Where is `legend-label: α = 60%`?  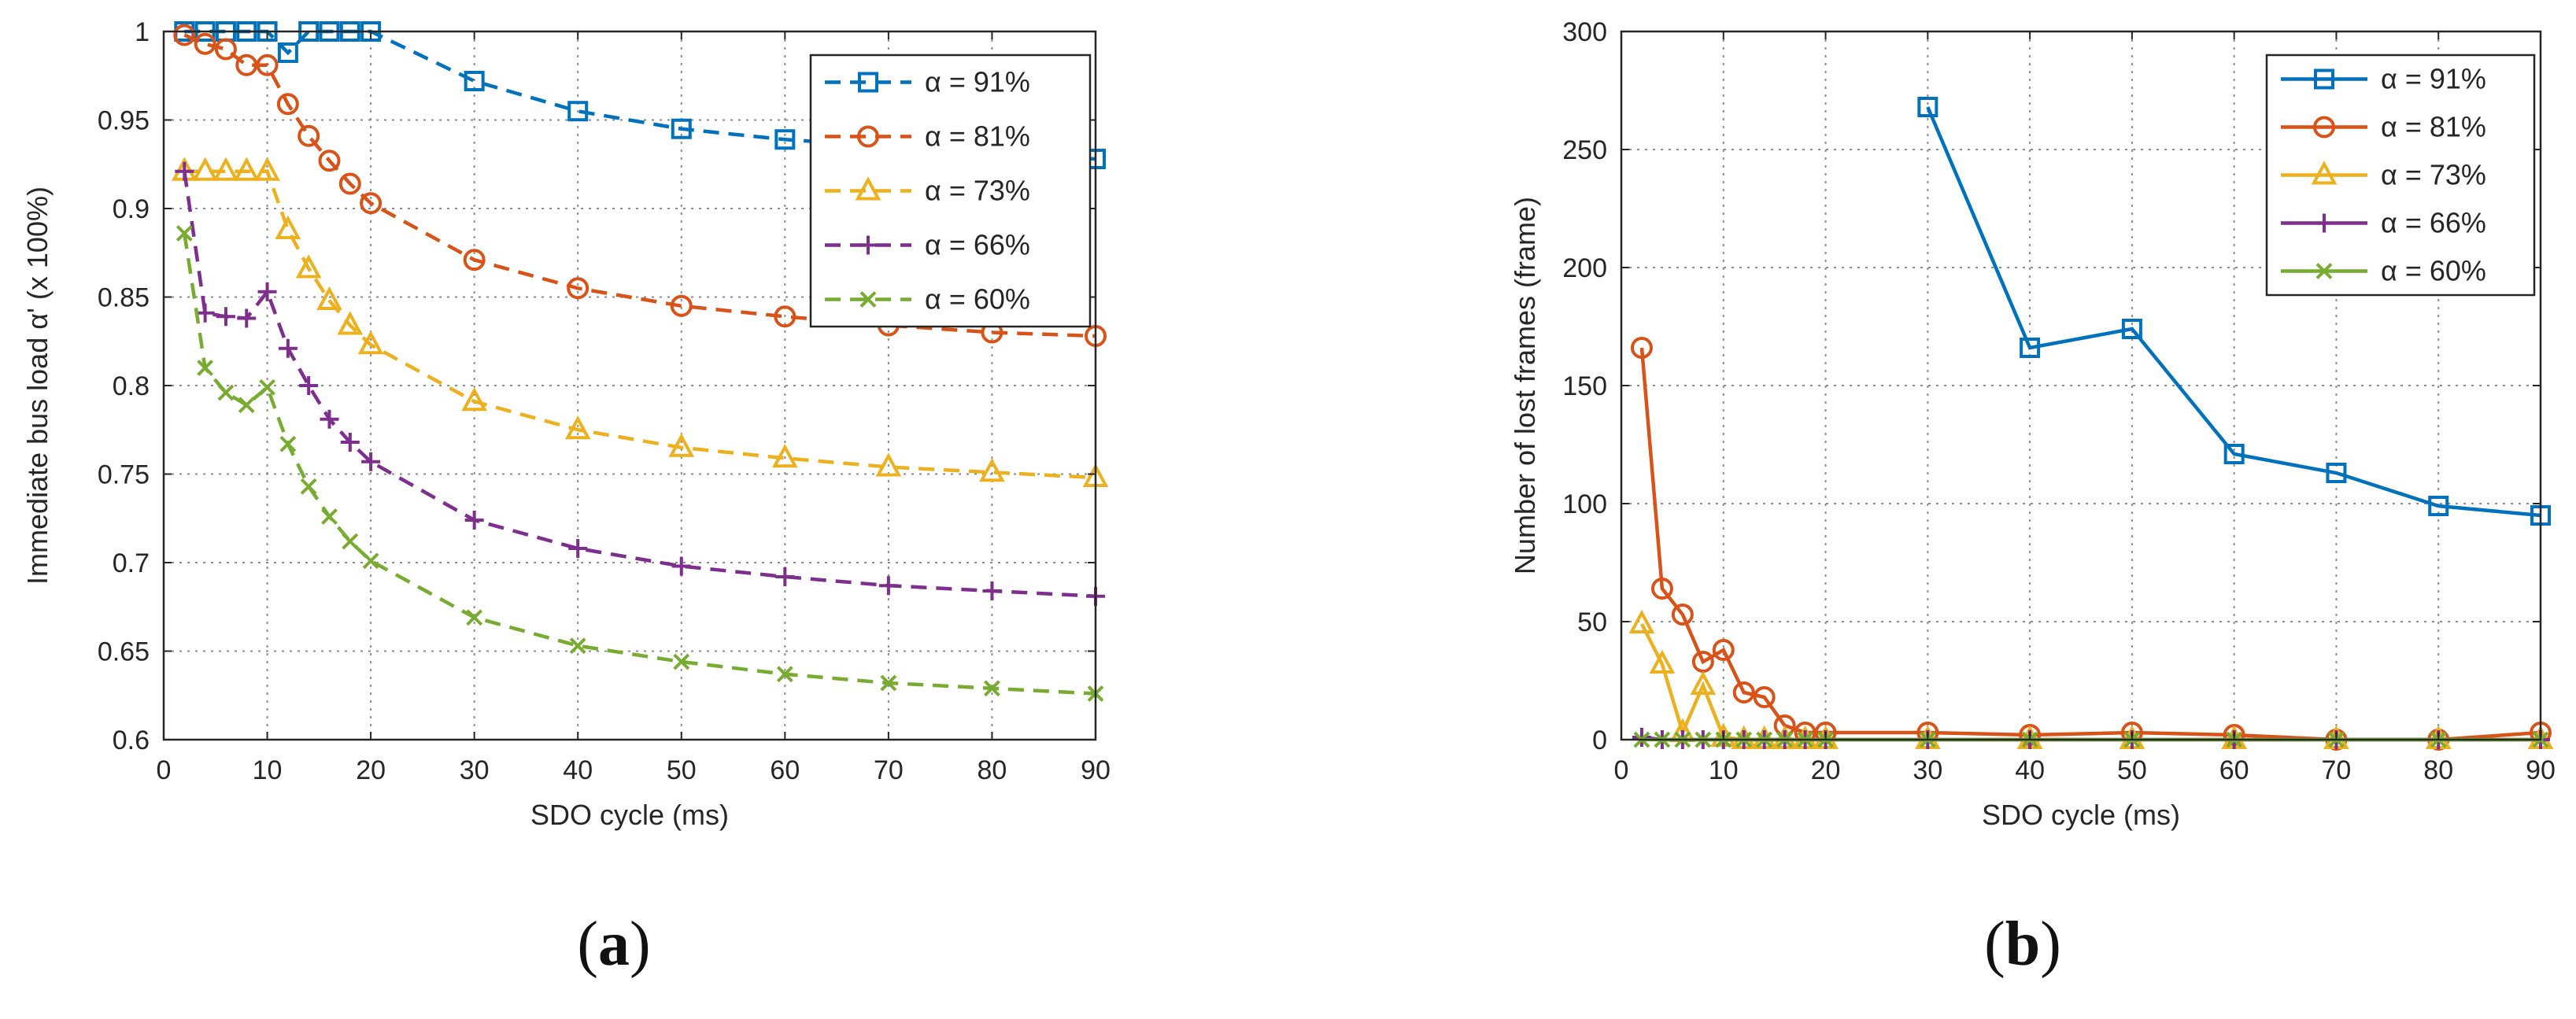 legend-label: α = 60% is located at coordinates (2433, 271).